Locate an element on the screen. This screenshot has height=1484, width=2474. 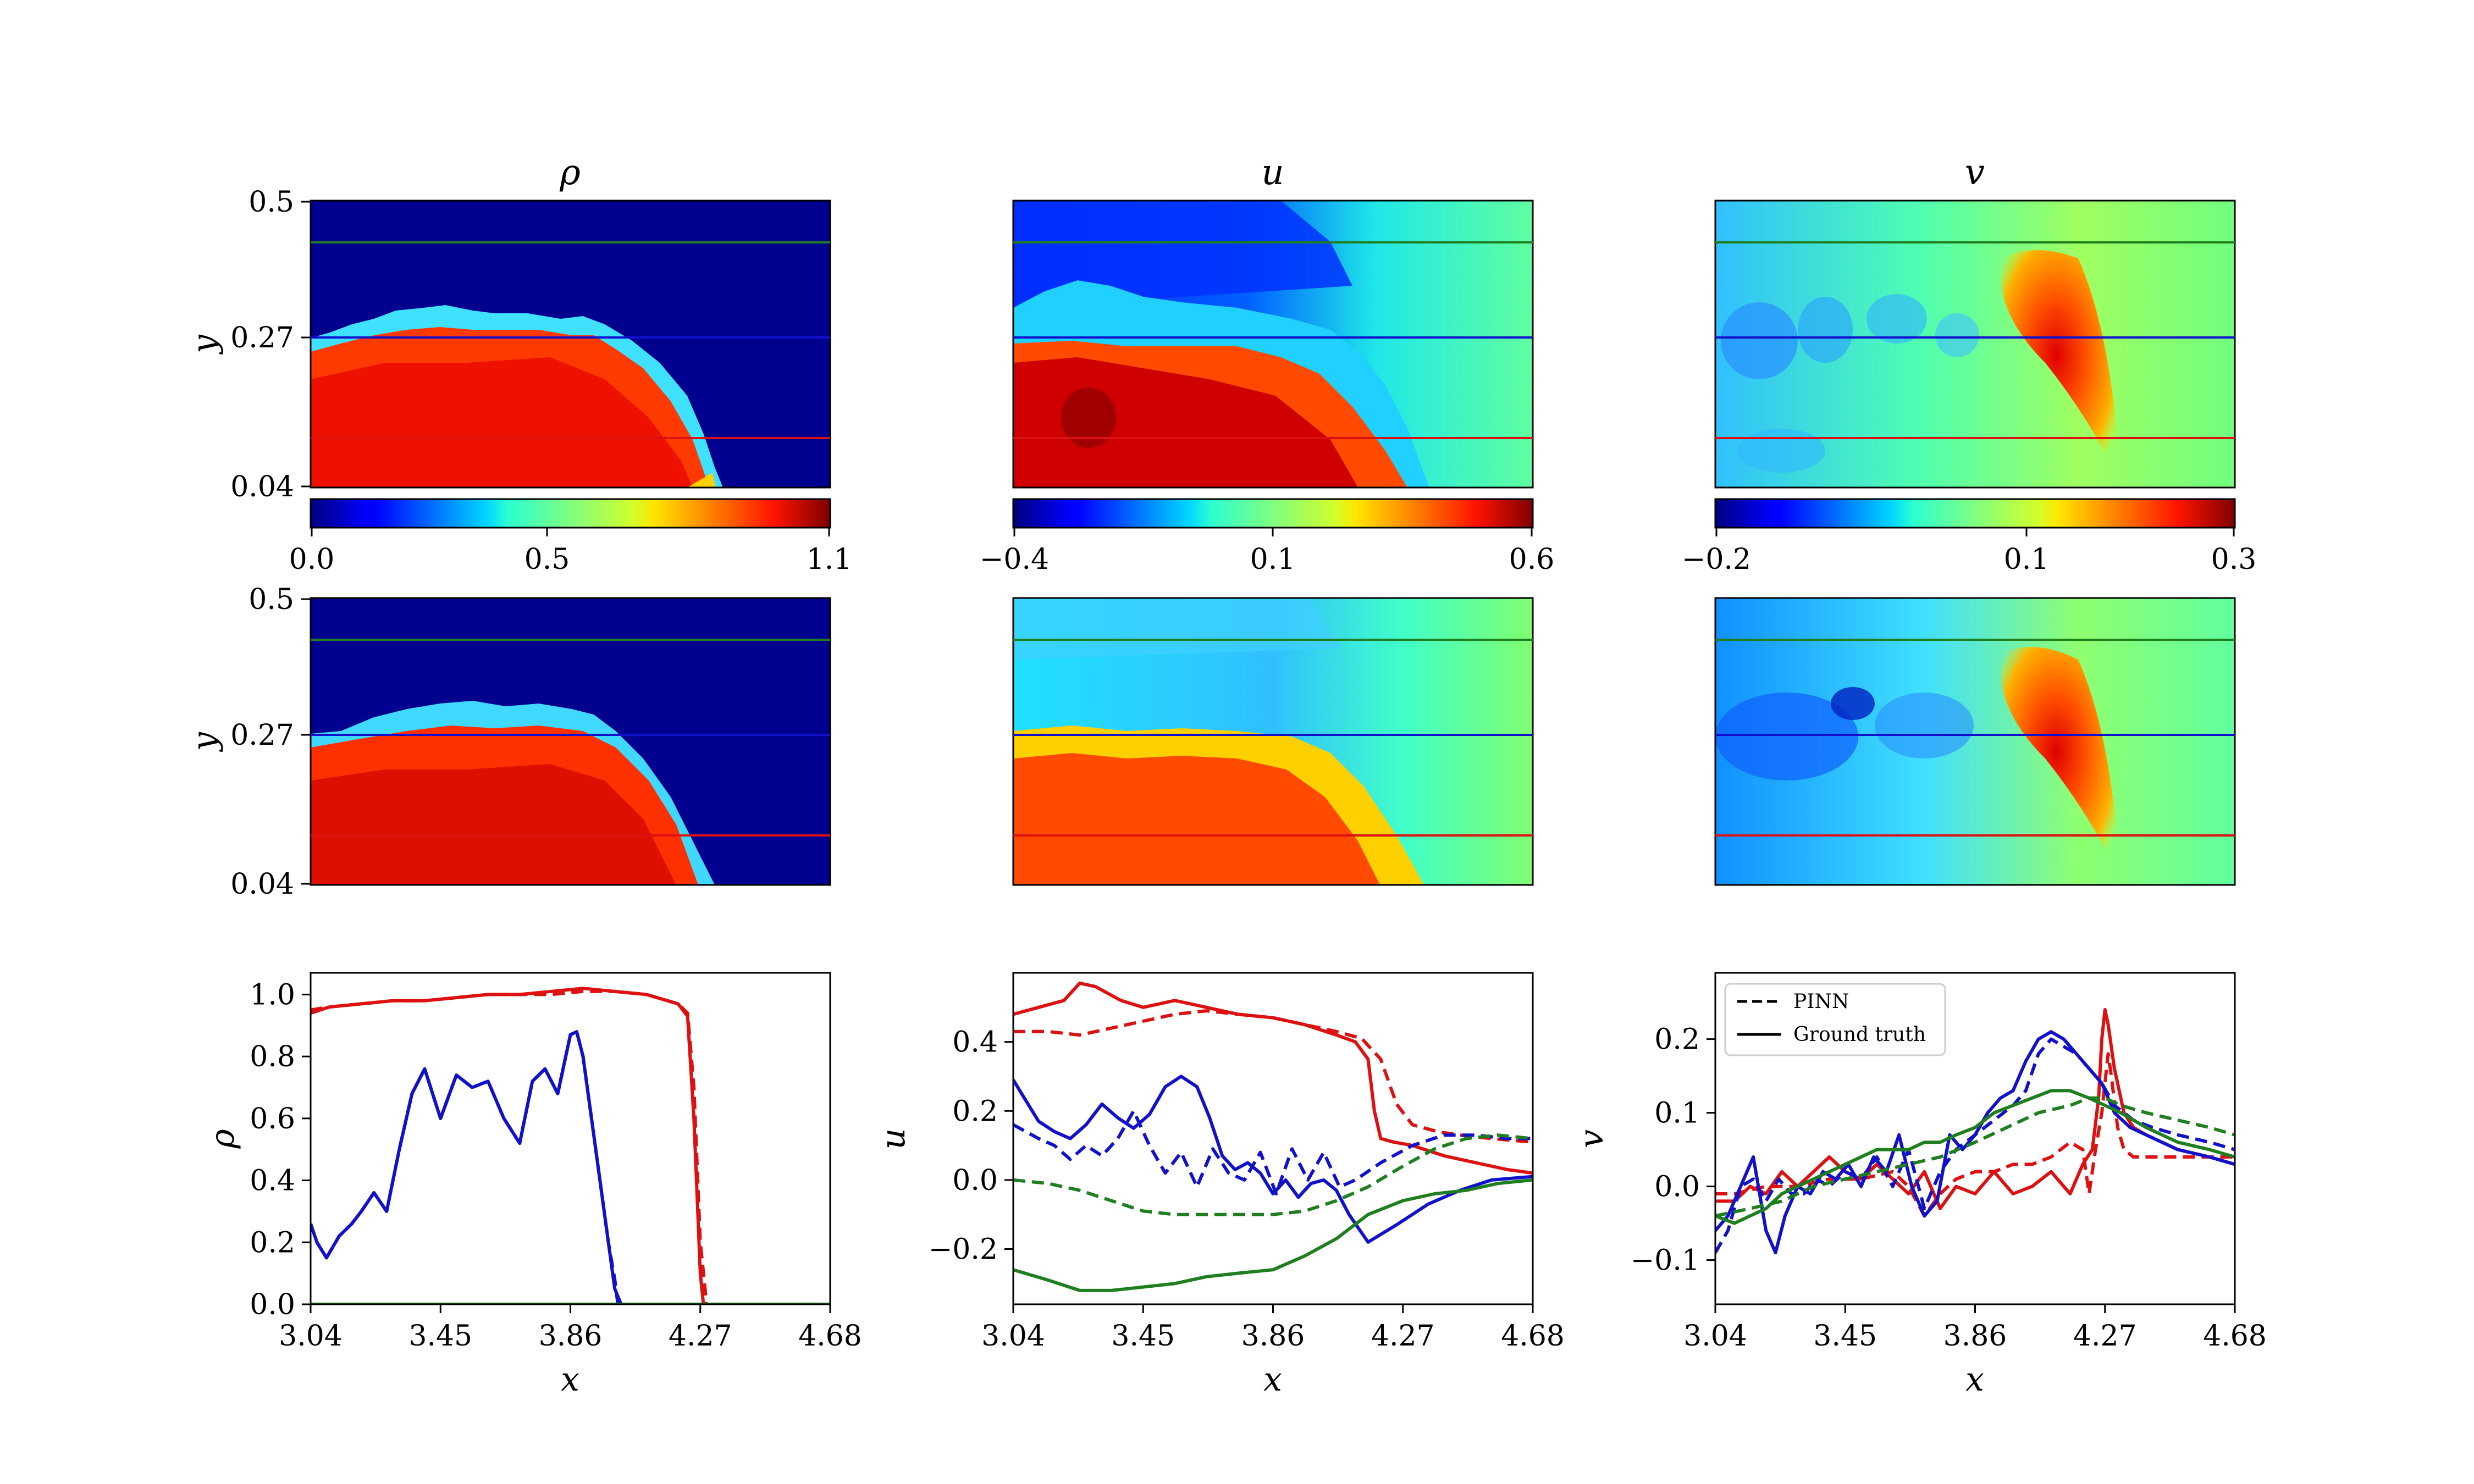
u-ground-truth-field is located at coordinates (1273, 344).